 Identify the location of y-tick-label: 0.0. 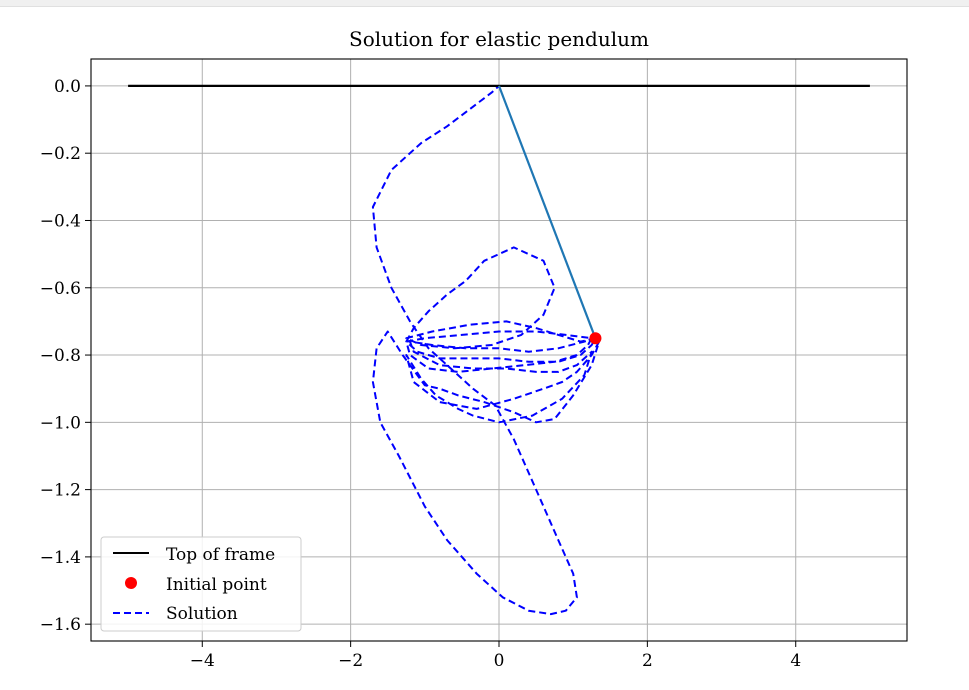
(67, 87).